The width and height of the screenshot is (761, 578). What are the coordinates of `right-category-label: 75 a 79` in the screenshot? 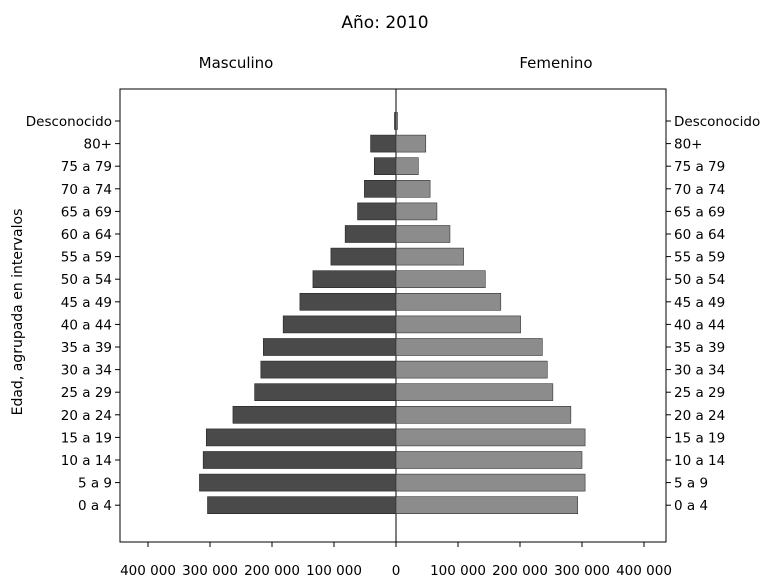 It's located at (699, 167).